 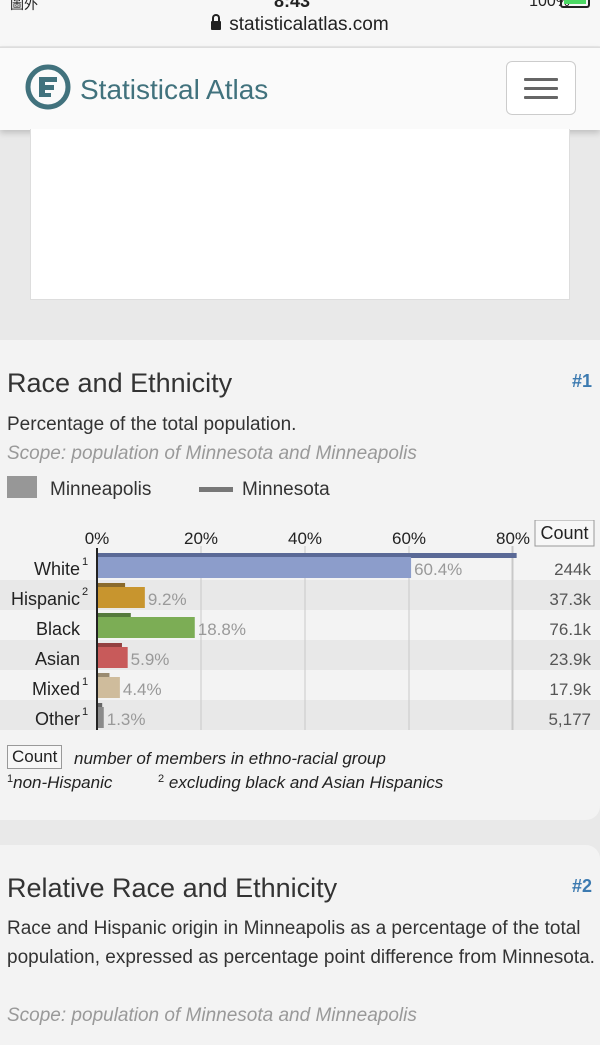 I want to click on battery-icon, so click(x=575, y=4).